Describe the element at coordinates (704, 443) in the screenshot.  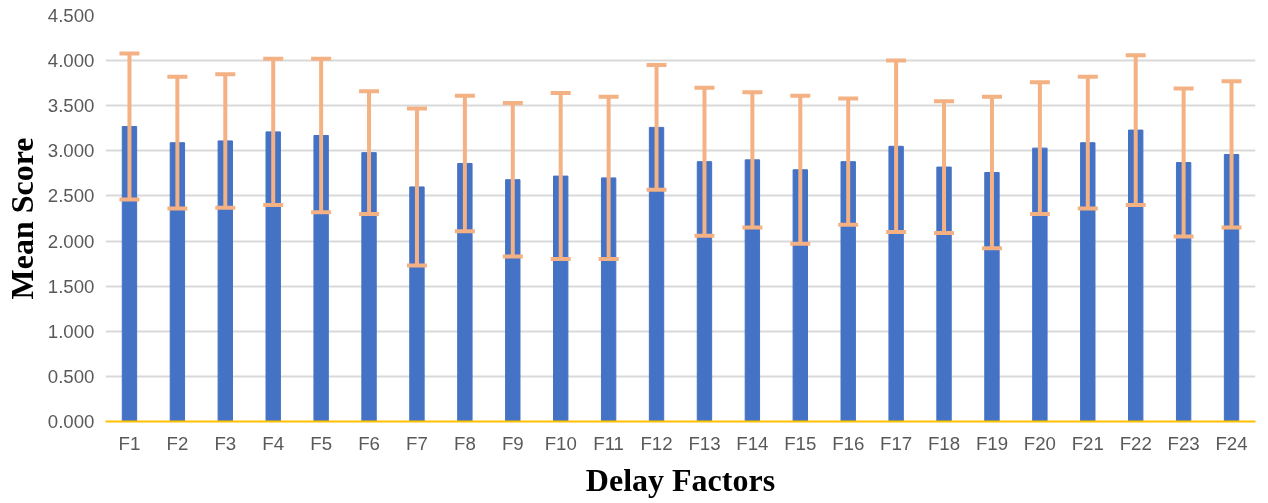
I see `x-tick-label: F13` at that location.